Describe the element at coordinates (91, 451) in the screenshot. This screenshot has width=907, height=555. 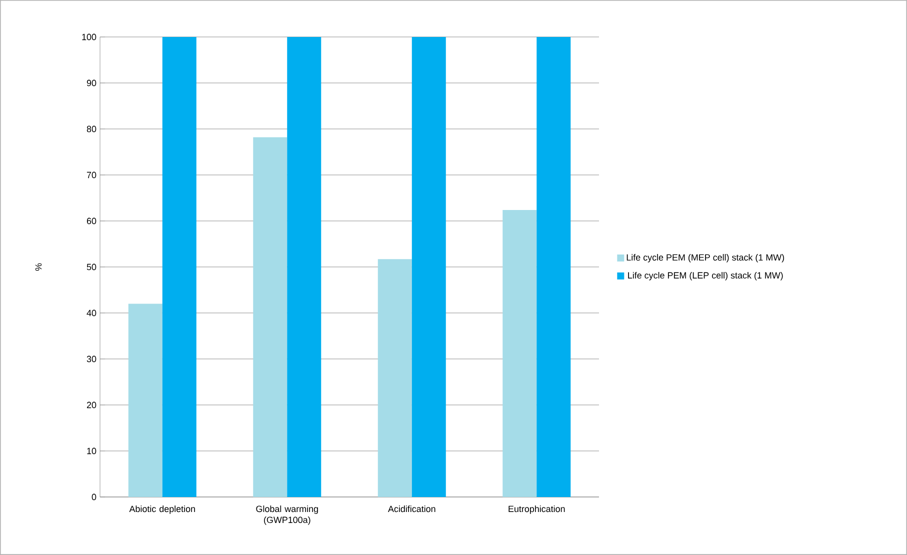
I see `y-tick-label: 10` at that location.